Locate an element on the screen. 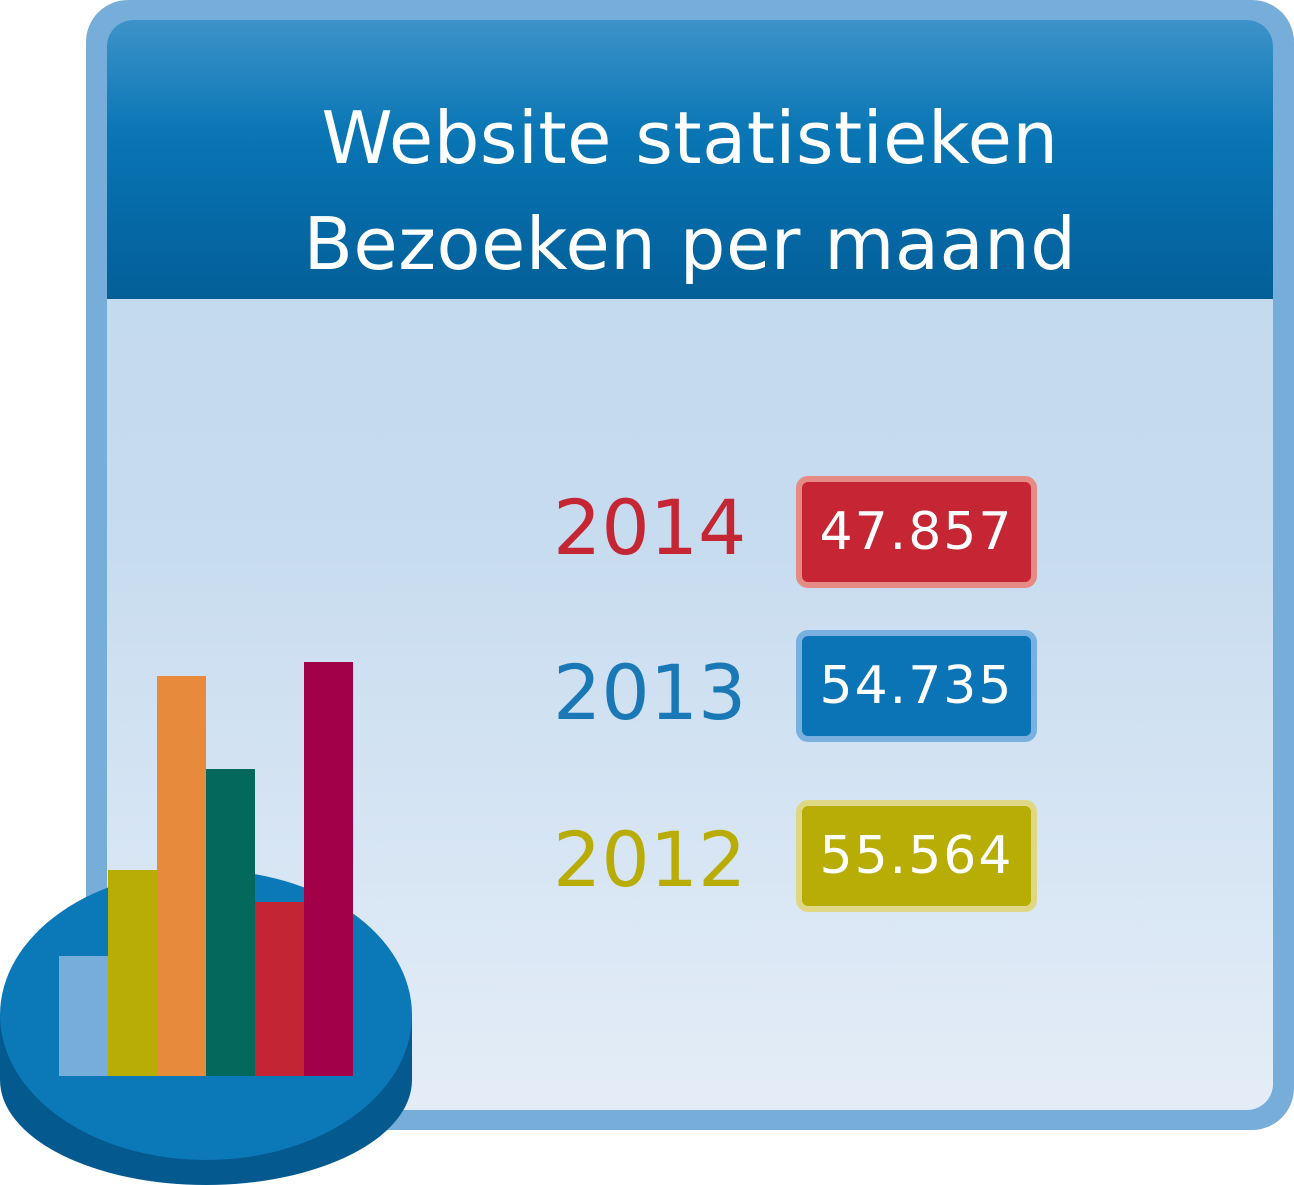  year-label-2013: 2013 is located at coordinates (650, 692).